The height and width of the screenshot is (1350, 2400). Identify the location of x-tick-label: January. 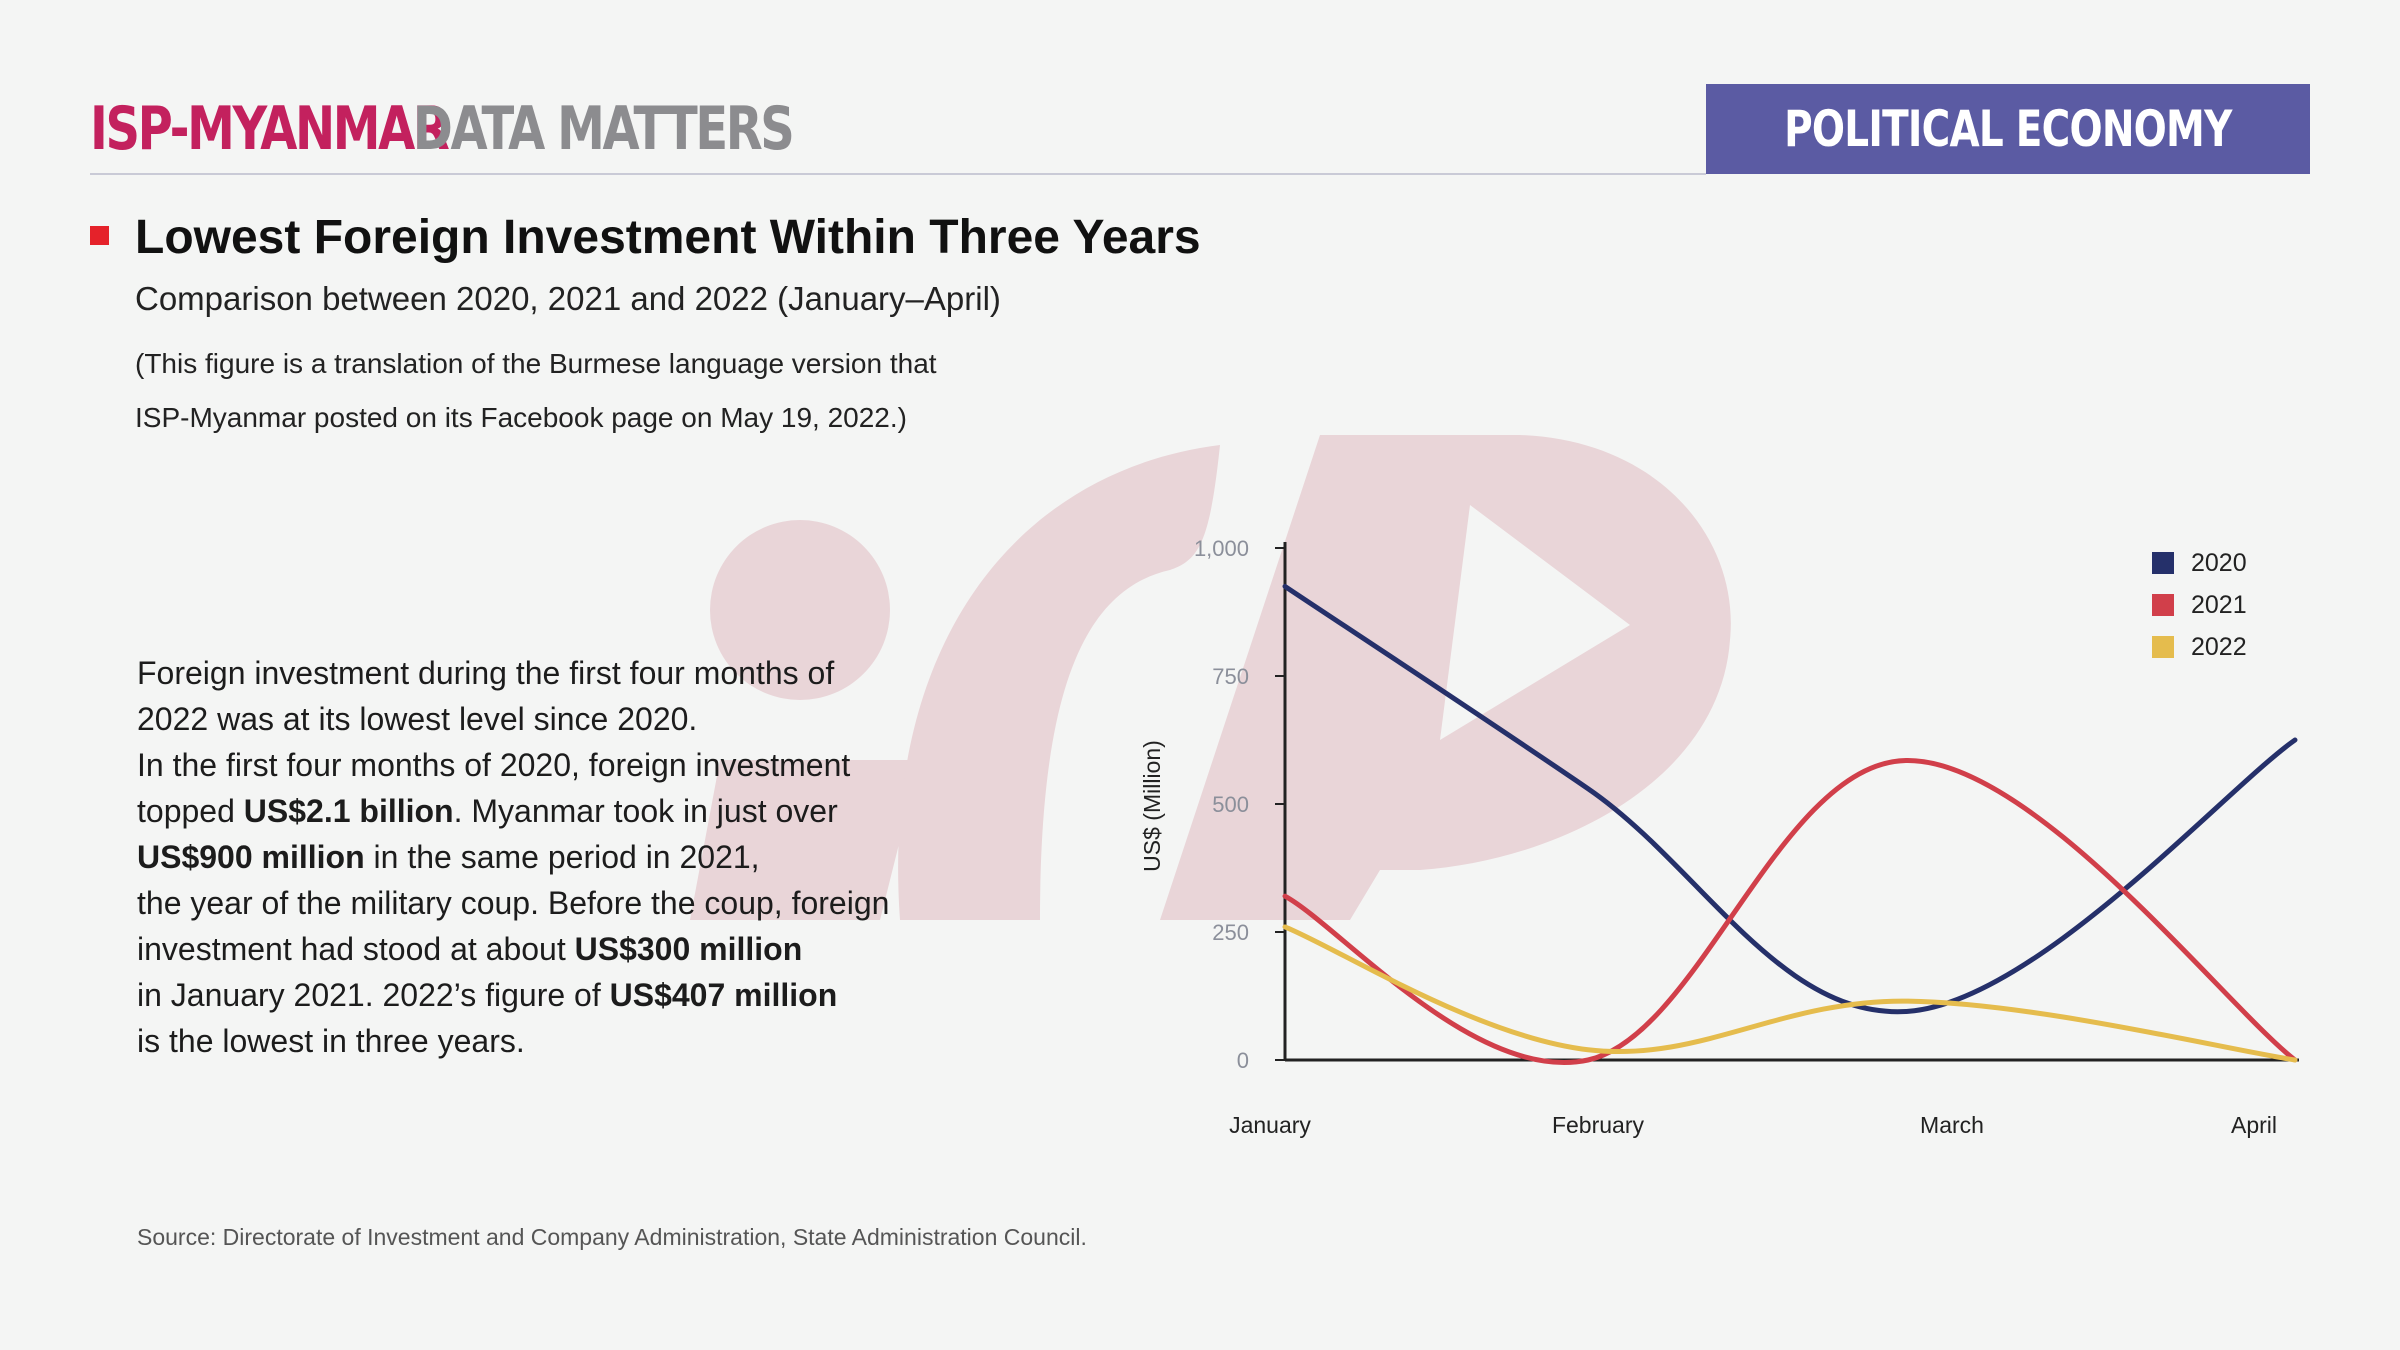
(1270, 1125).